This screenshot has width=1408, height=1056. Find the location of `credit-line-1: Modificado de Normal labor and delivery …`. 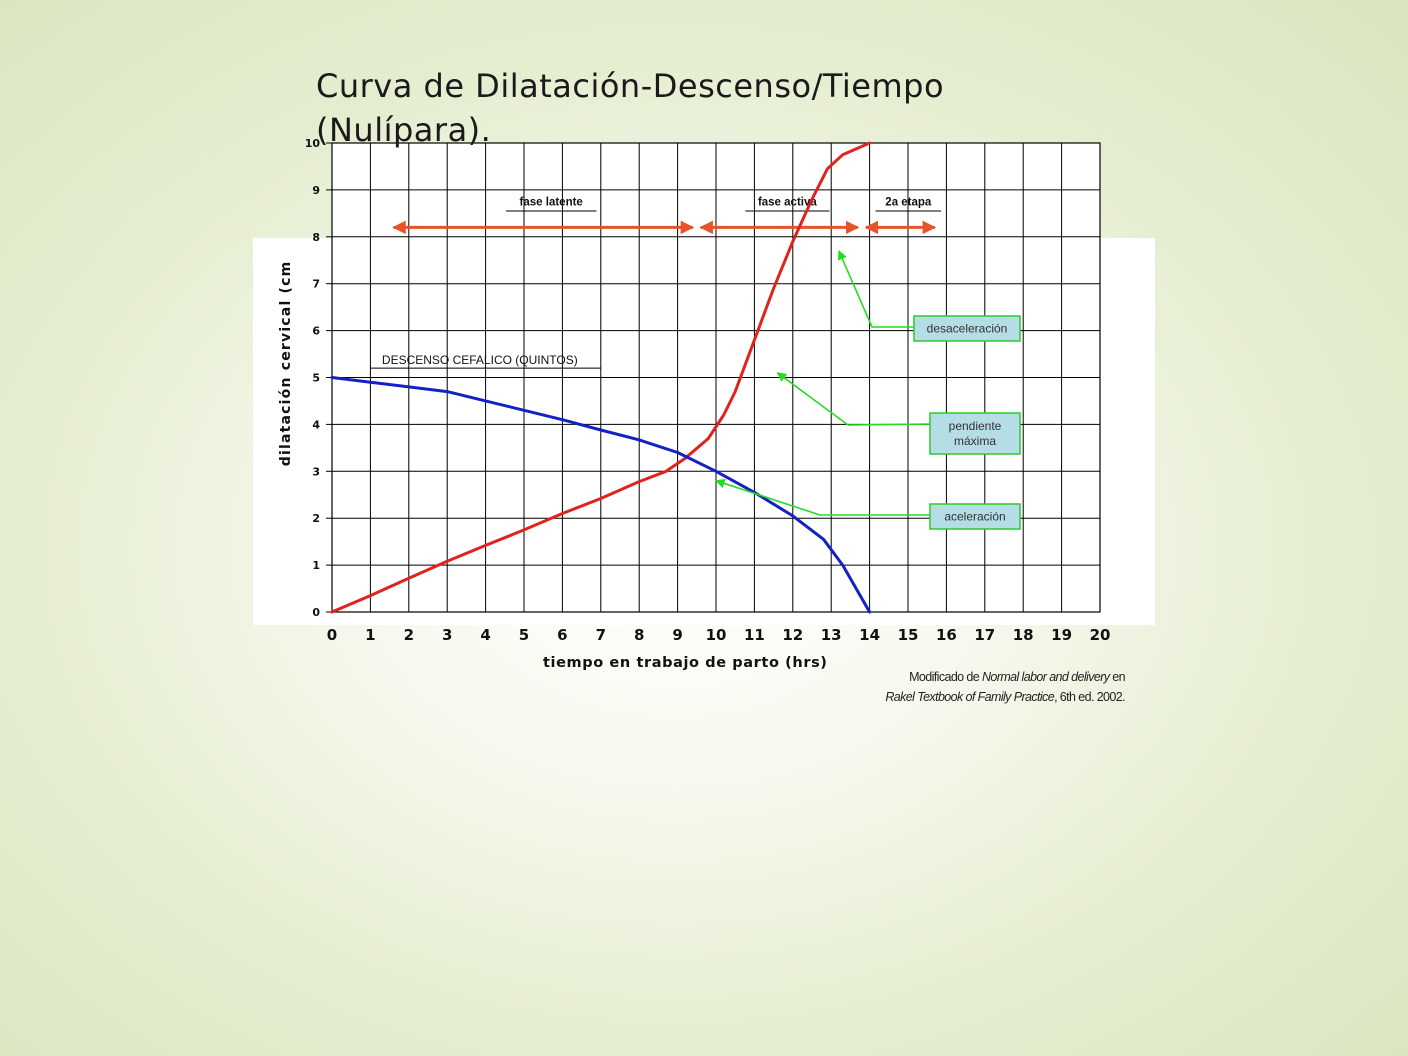

credit-line-1: Modificado de Normal labor and delivery … is located at coordinates (1005, 677).